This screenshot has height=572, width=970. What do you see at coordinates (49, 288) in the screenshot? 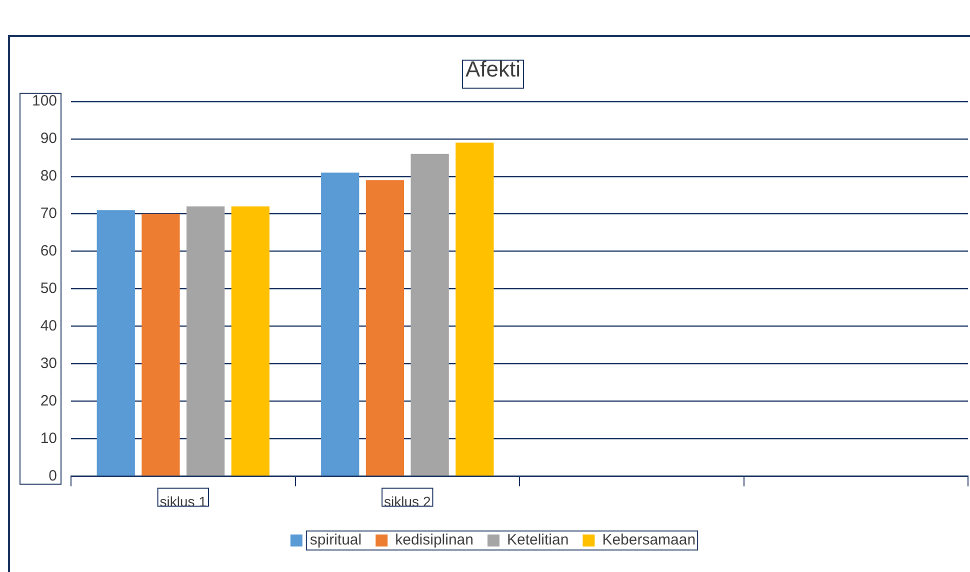
I see `y-tick-label: 50` at bounding box center [49, 288].